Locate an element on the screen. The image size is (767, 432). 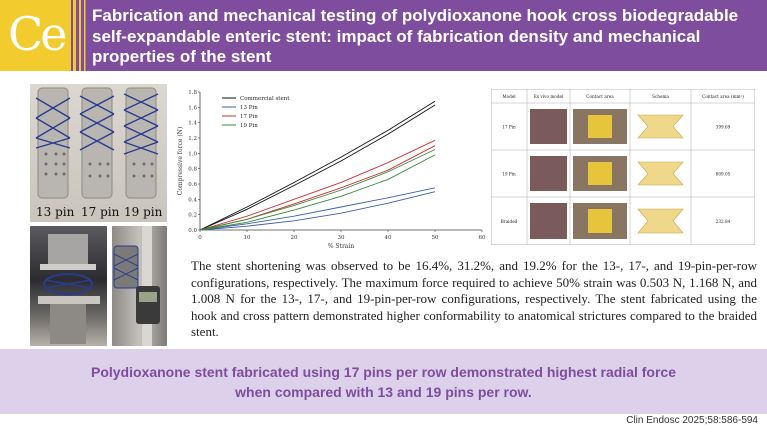
y-tick-label: 1.2 is located at coordinates (192, 139).